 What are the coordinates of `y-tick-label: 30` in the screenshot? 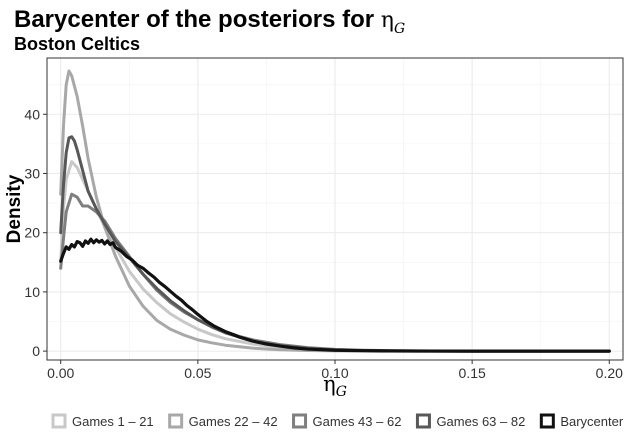 It's located at (32, 173).